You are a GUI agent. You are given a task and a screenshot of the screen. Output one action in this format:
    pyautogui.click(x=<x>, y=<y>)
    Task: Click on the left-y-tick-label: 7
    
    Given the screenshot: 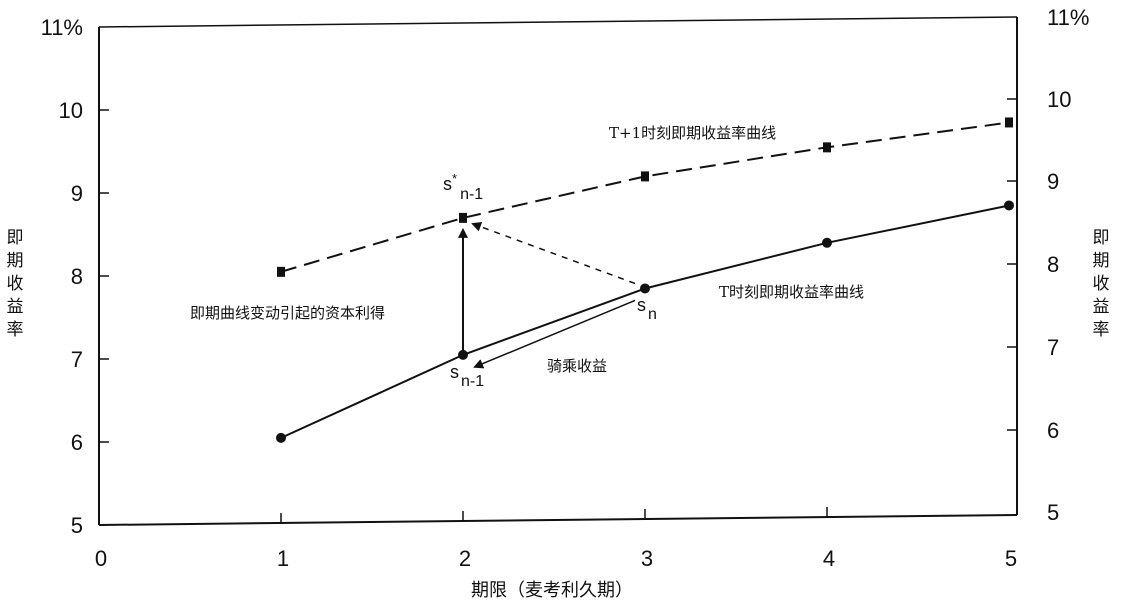 What is the action you would take?
    pyautogui.click(x=77, y=359)
    